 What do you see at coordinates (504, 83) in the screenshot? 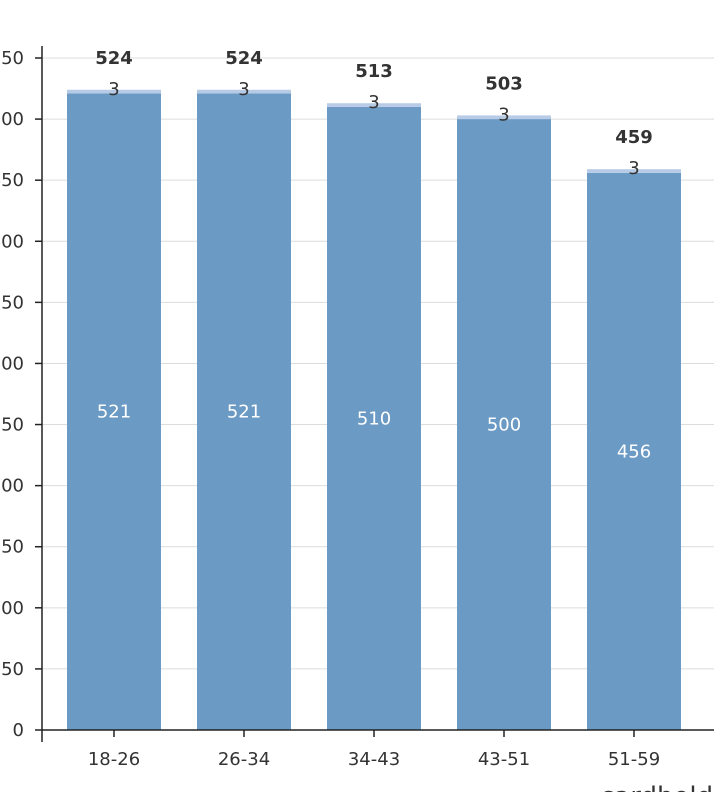
I see `total-label: 503` at bounding box center [504, 83].